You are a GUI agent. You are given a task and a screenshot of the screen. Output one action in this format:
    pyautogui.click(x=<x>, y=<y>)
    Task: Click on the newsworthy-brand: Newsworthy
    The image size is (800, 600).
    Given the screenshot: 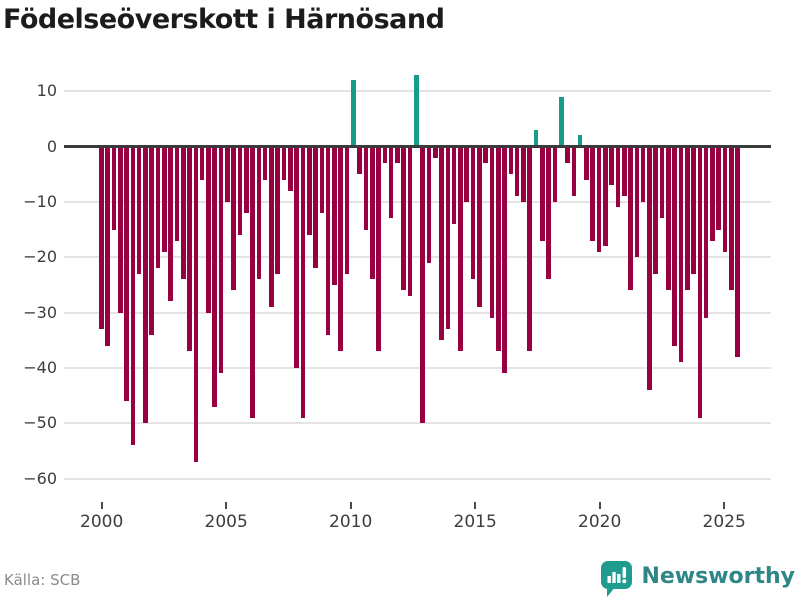 What is the action you would take?
    pyautogui.click(x=697, y=579)
    